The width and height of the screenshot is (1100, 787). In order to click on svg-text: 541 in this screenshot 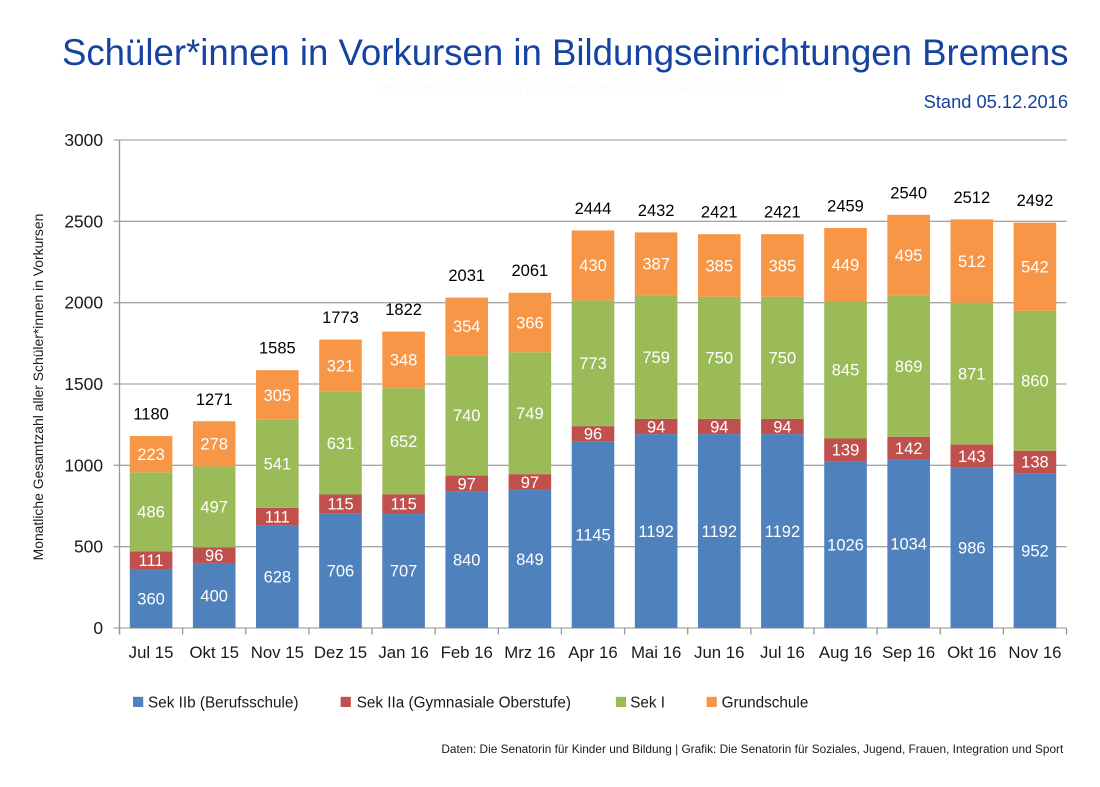, I will do `click(278, 465)`.